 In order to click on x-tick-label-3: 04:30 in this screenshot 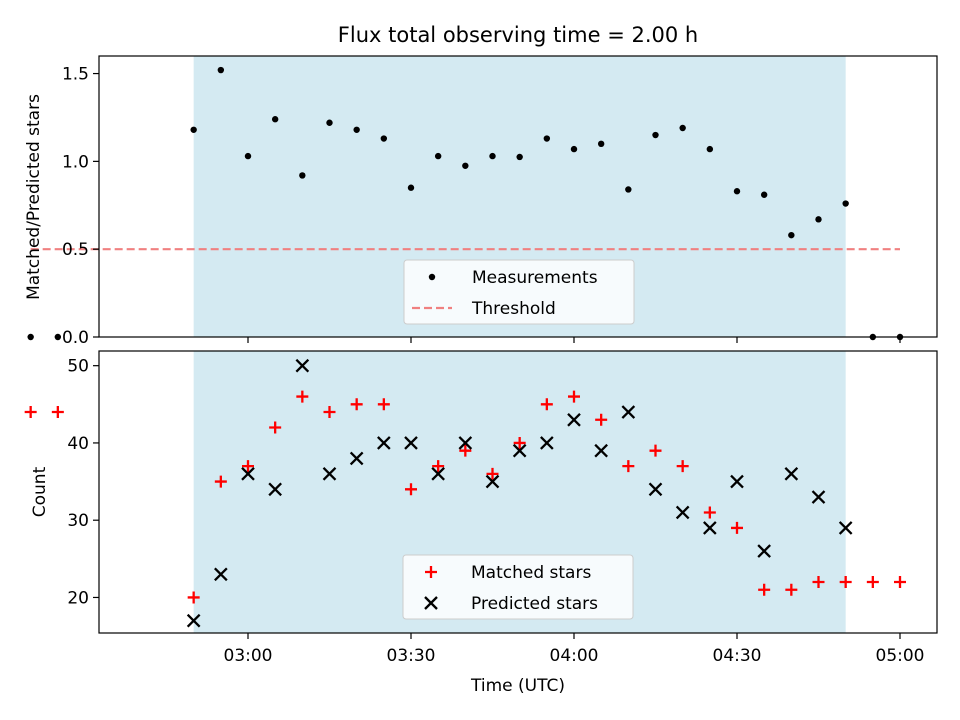, I will do `click(737, 656)`.